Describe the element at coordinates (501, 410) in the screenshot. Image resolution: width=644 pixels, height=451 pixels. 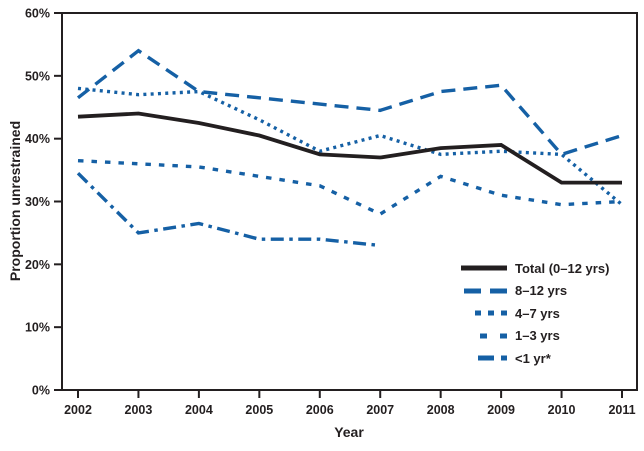
I see `x-tick-label: 2009` at that location.